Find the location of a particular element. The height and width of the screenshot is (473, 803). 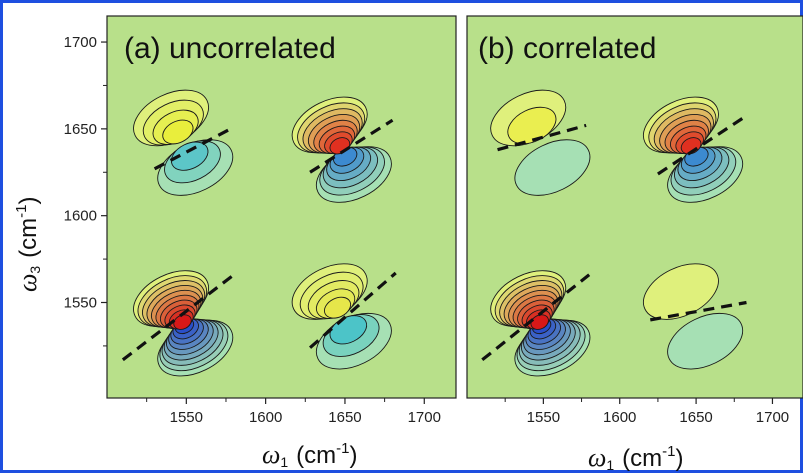

y-tick-label: 1550 is located at coordinates (80, 303).